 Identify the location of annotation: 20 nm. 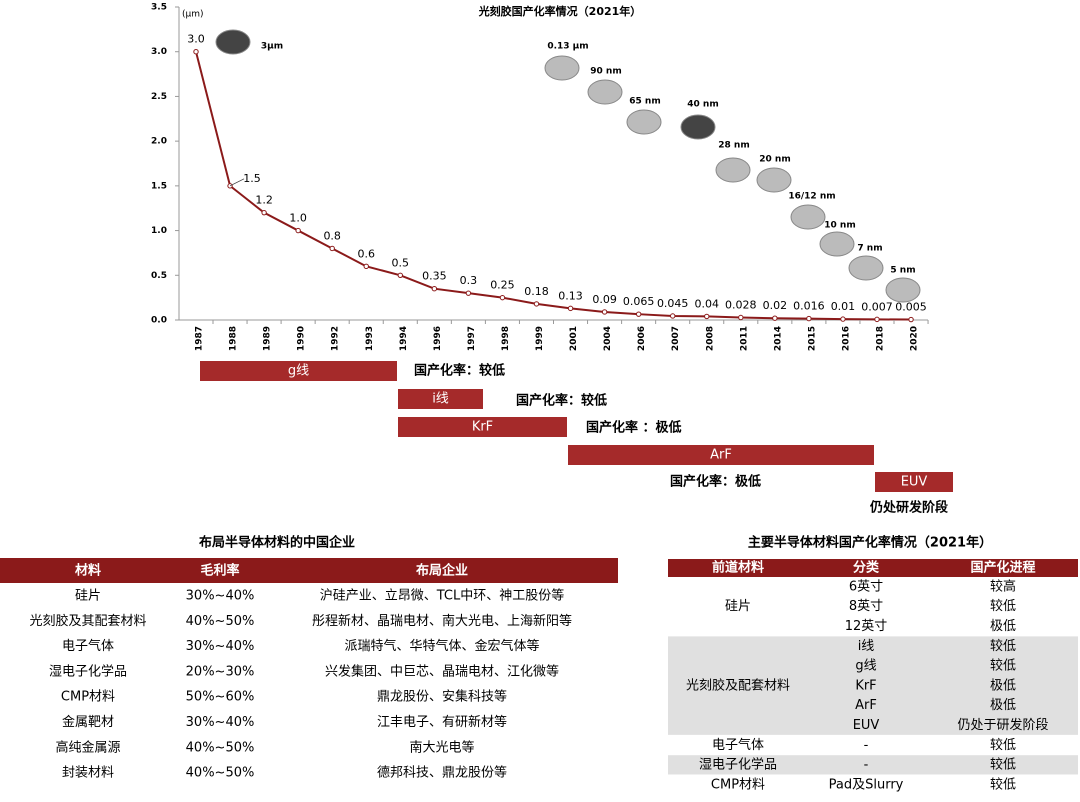
(774, 160).